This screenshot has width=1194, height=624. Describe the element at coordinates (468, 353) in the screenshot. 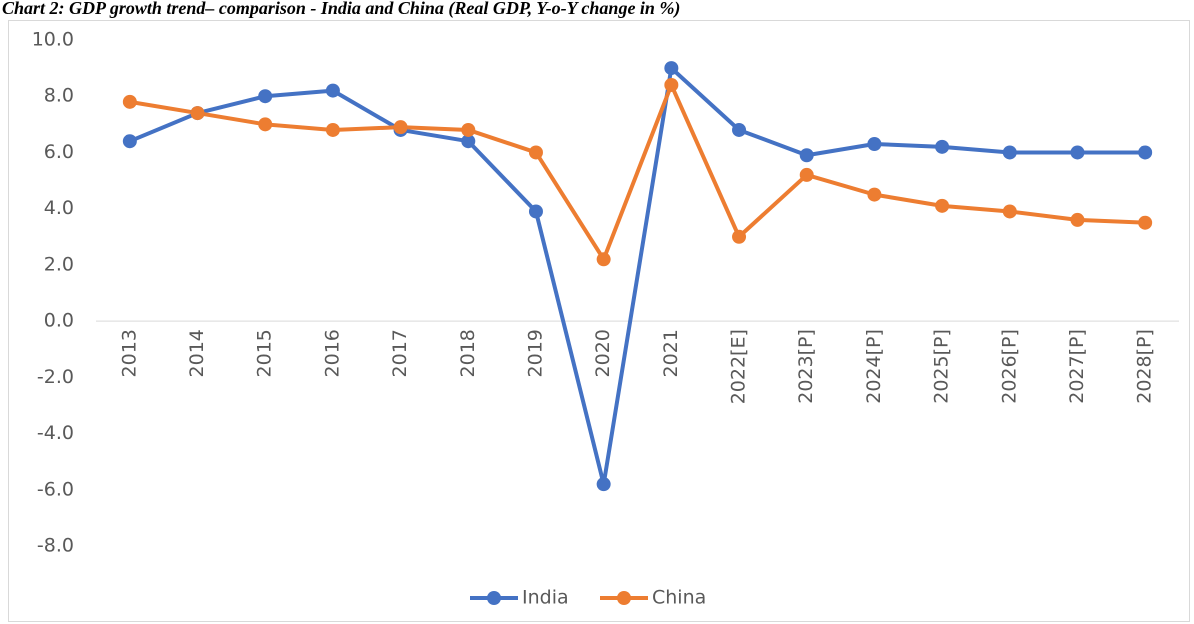

I see `x-tick-label: 2018` at that location.